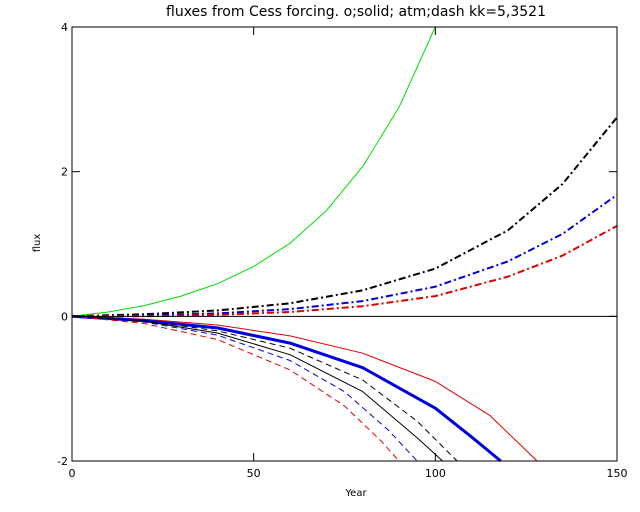 The image size is (640, 512). What do you see at coordinates (64, 316) in the screenshot?
I see `y-tick-label: 0` at bounding box center [64, 316].